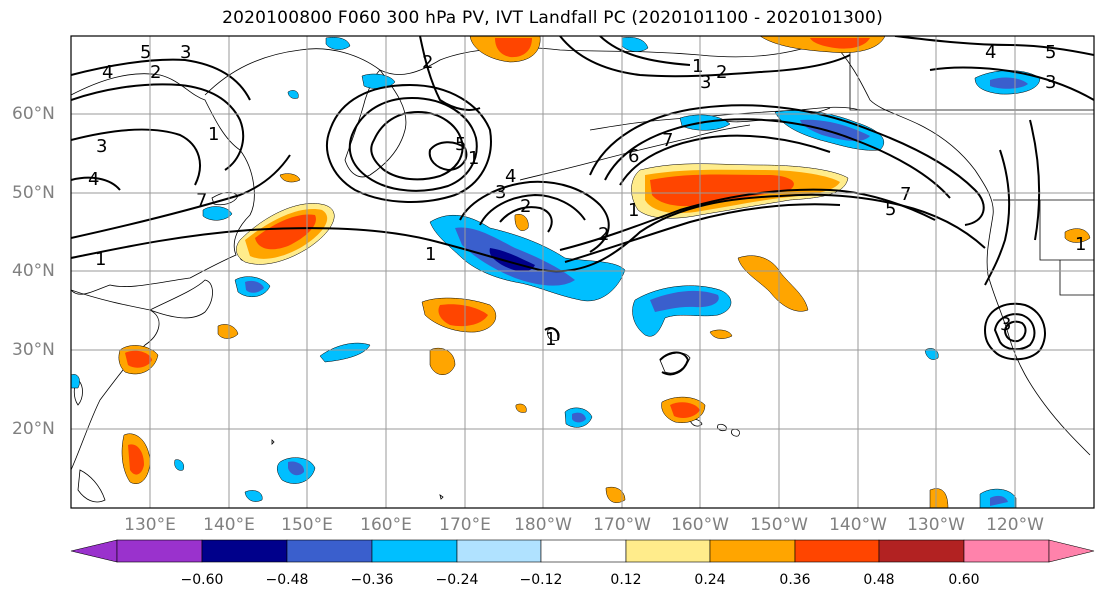 The height and width of the screenshot is (601, 1105). Describe the element at coordinates (150, 525) in the screenshot. I see `lon-label: 130°E` at that location.